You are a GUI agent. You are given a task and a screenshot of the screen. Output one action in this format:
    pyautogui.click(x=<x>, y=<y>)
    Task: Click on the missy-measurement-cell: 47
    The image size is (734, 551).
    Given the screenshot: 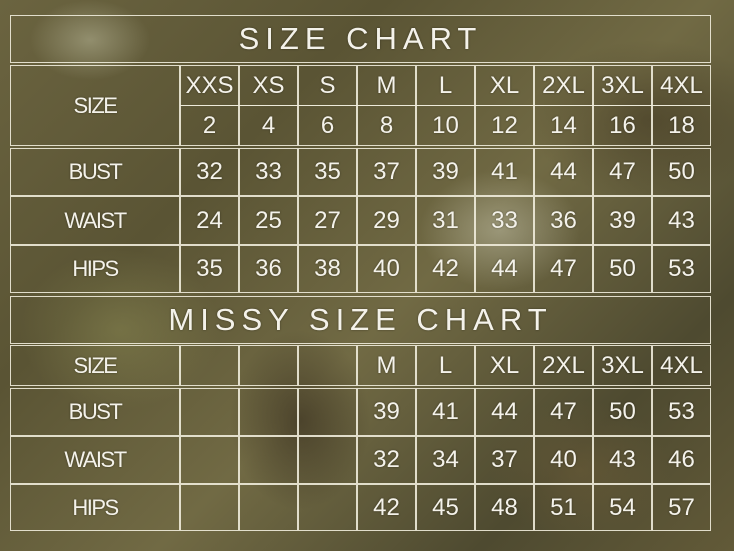 What is the action you would take?
    pyautogui.click(x=563, y=412)
    